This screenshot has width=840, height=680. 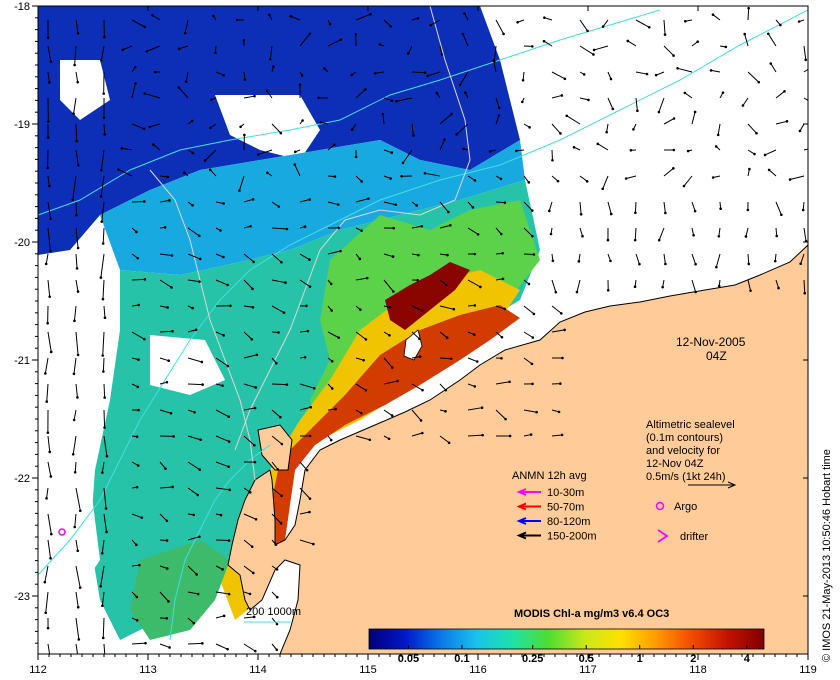 What do you see at coordinates (22, 479) in the screenshot?
I see `lat-tick-label: -22` at bounding box center [22, 479].